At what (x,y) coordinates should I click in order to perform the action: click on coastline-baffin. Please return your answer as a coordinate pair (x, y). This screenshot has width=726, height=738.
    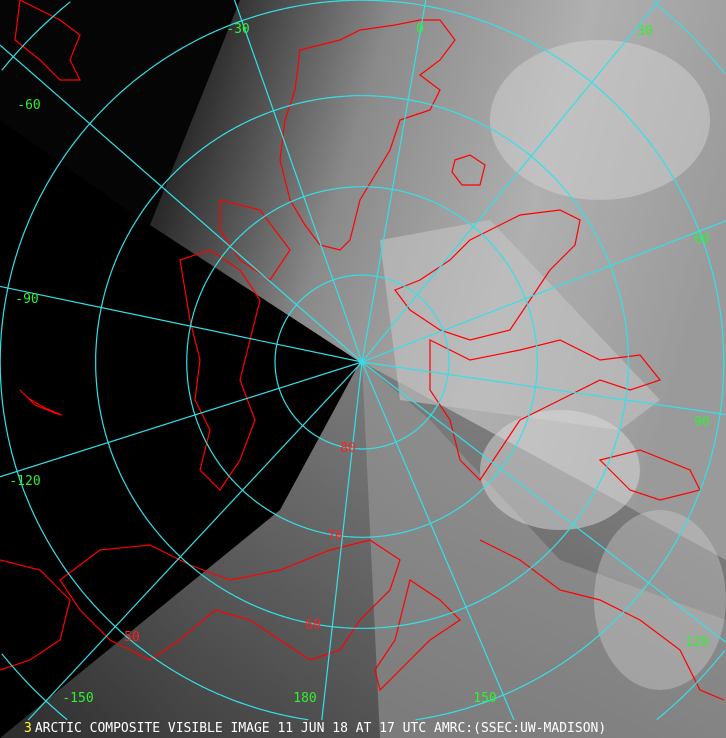
    Looking at the image, I should click on (255, 240).